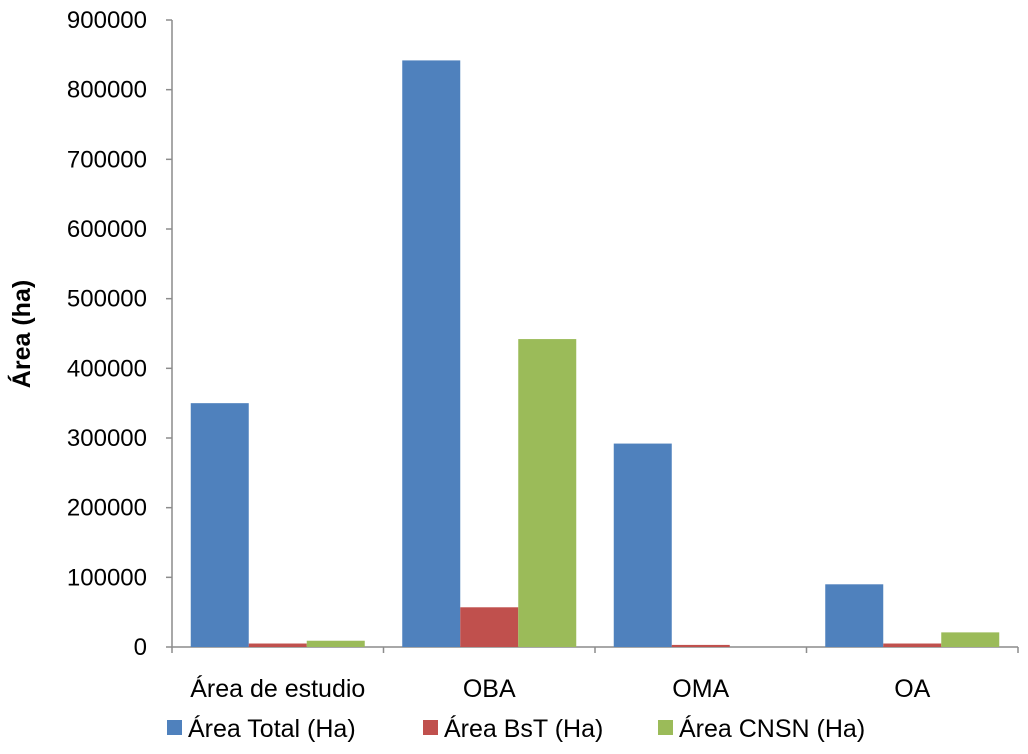  I want to click on legend-label-2: Área CNSN (Ha), so click(772, 728).